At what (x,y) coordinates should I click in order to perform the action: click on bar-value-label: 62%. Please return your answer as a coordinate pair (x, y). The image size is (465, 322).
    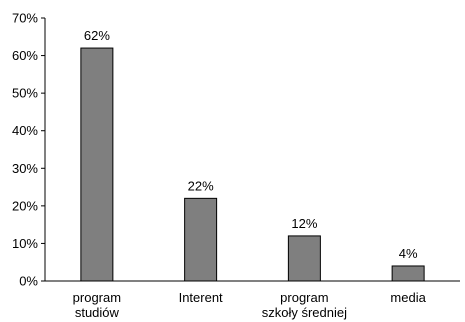
    Looking at the image, I should click on (97, 35).